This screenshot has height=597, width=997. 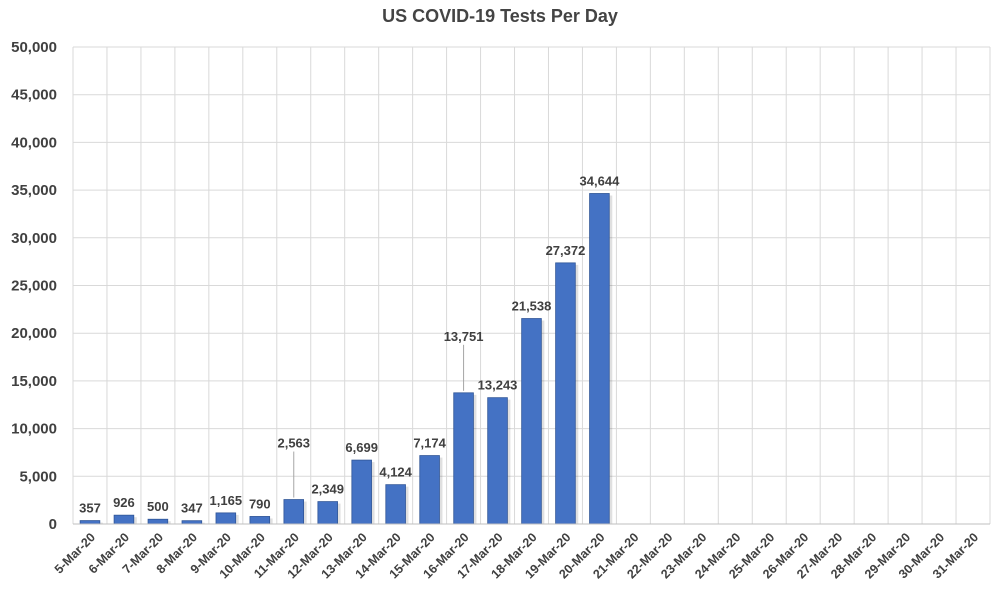 I want to click on data-label: 347, so click(x=192, y=508).